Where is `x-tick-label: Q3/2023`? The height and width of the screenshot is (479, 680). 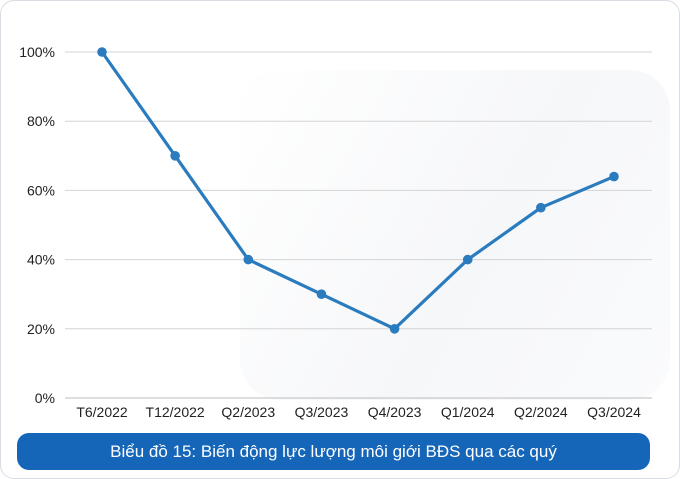
x-tick-label: Q3/2023 is located at coordinates (322, 412).